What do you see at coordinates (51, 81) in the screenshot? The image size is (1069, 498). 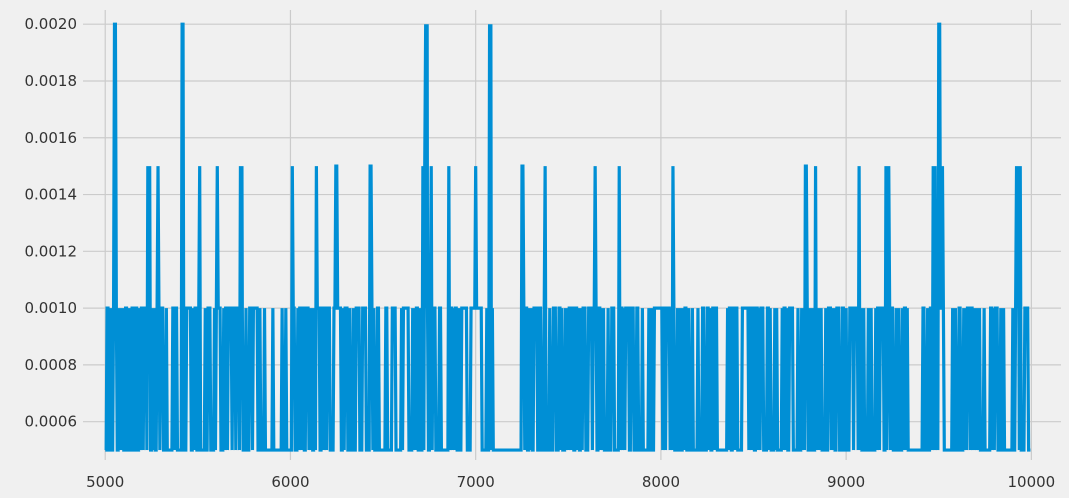 I see `y-tick-label: 0.0018` at bounding box center [51, 81].